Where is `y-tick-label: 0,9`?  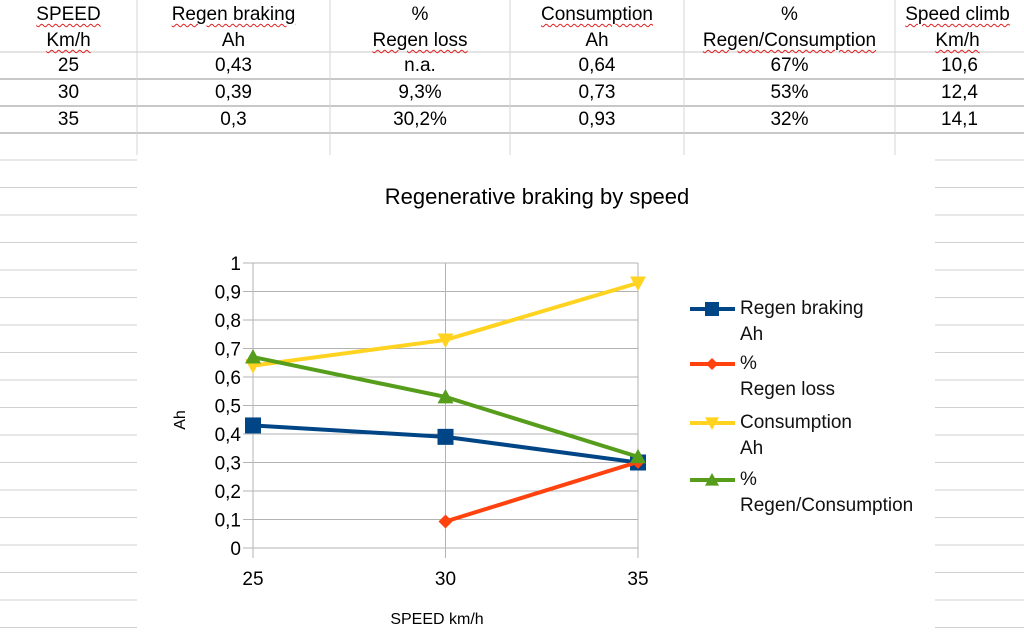 y-tick-label: 0,9 is located at coordinates (228, 293).